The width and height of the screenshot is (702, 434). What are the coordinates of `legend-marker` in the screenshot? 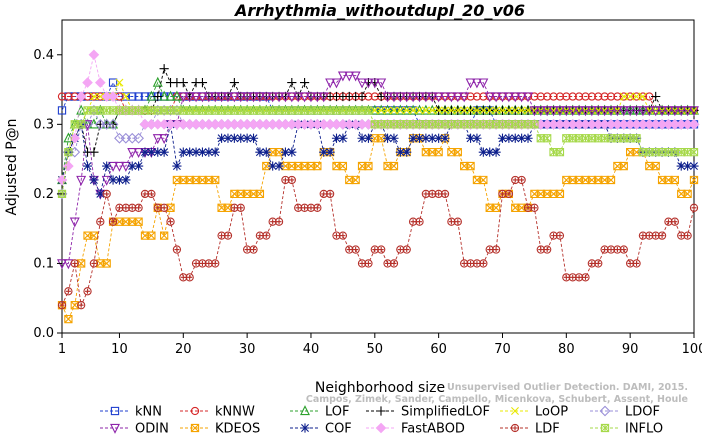 It's located at (115, 428).